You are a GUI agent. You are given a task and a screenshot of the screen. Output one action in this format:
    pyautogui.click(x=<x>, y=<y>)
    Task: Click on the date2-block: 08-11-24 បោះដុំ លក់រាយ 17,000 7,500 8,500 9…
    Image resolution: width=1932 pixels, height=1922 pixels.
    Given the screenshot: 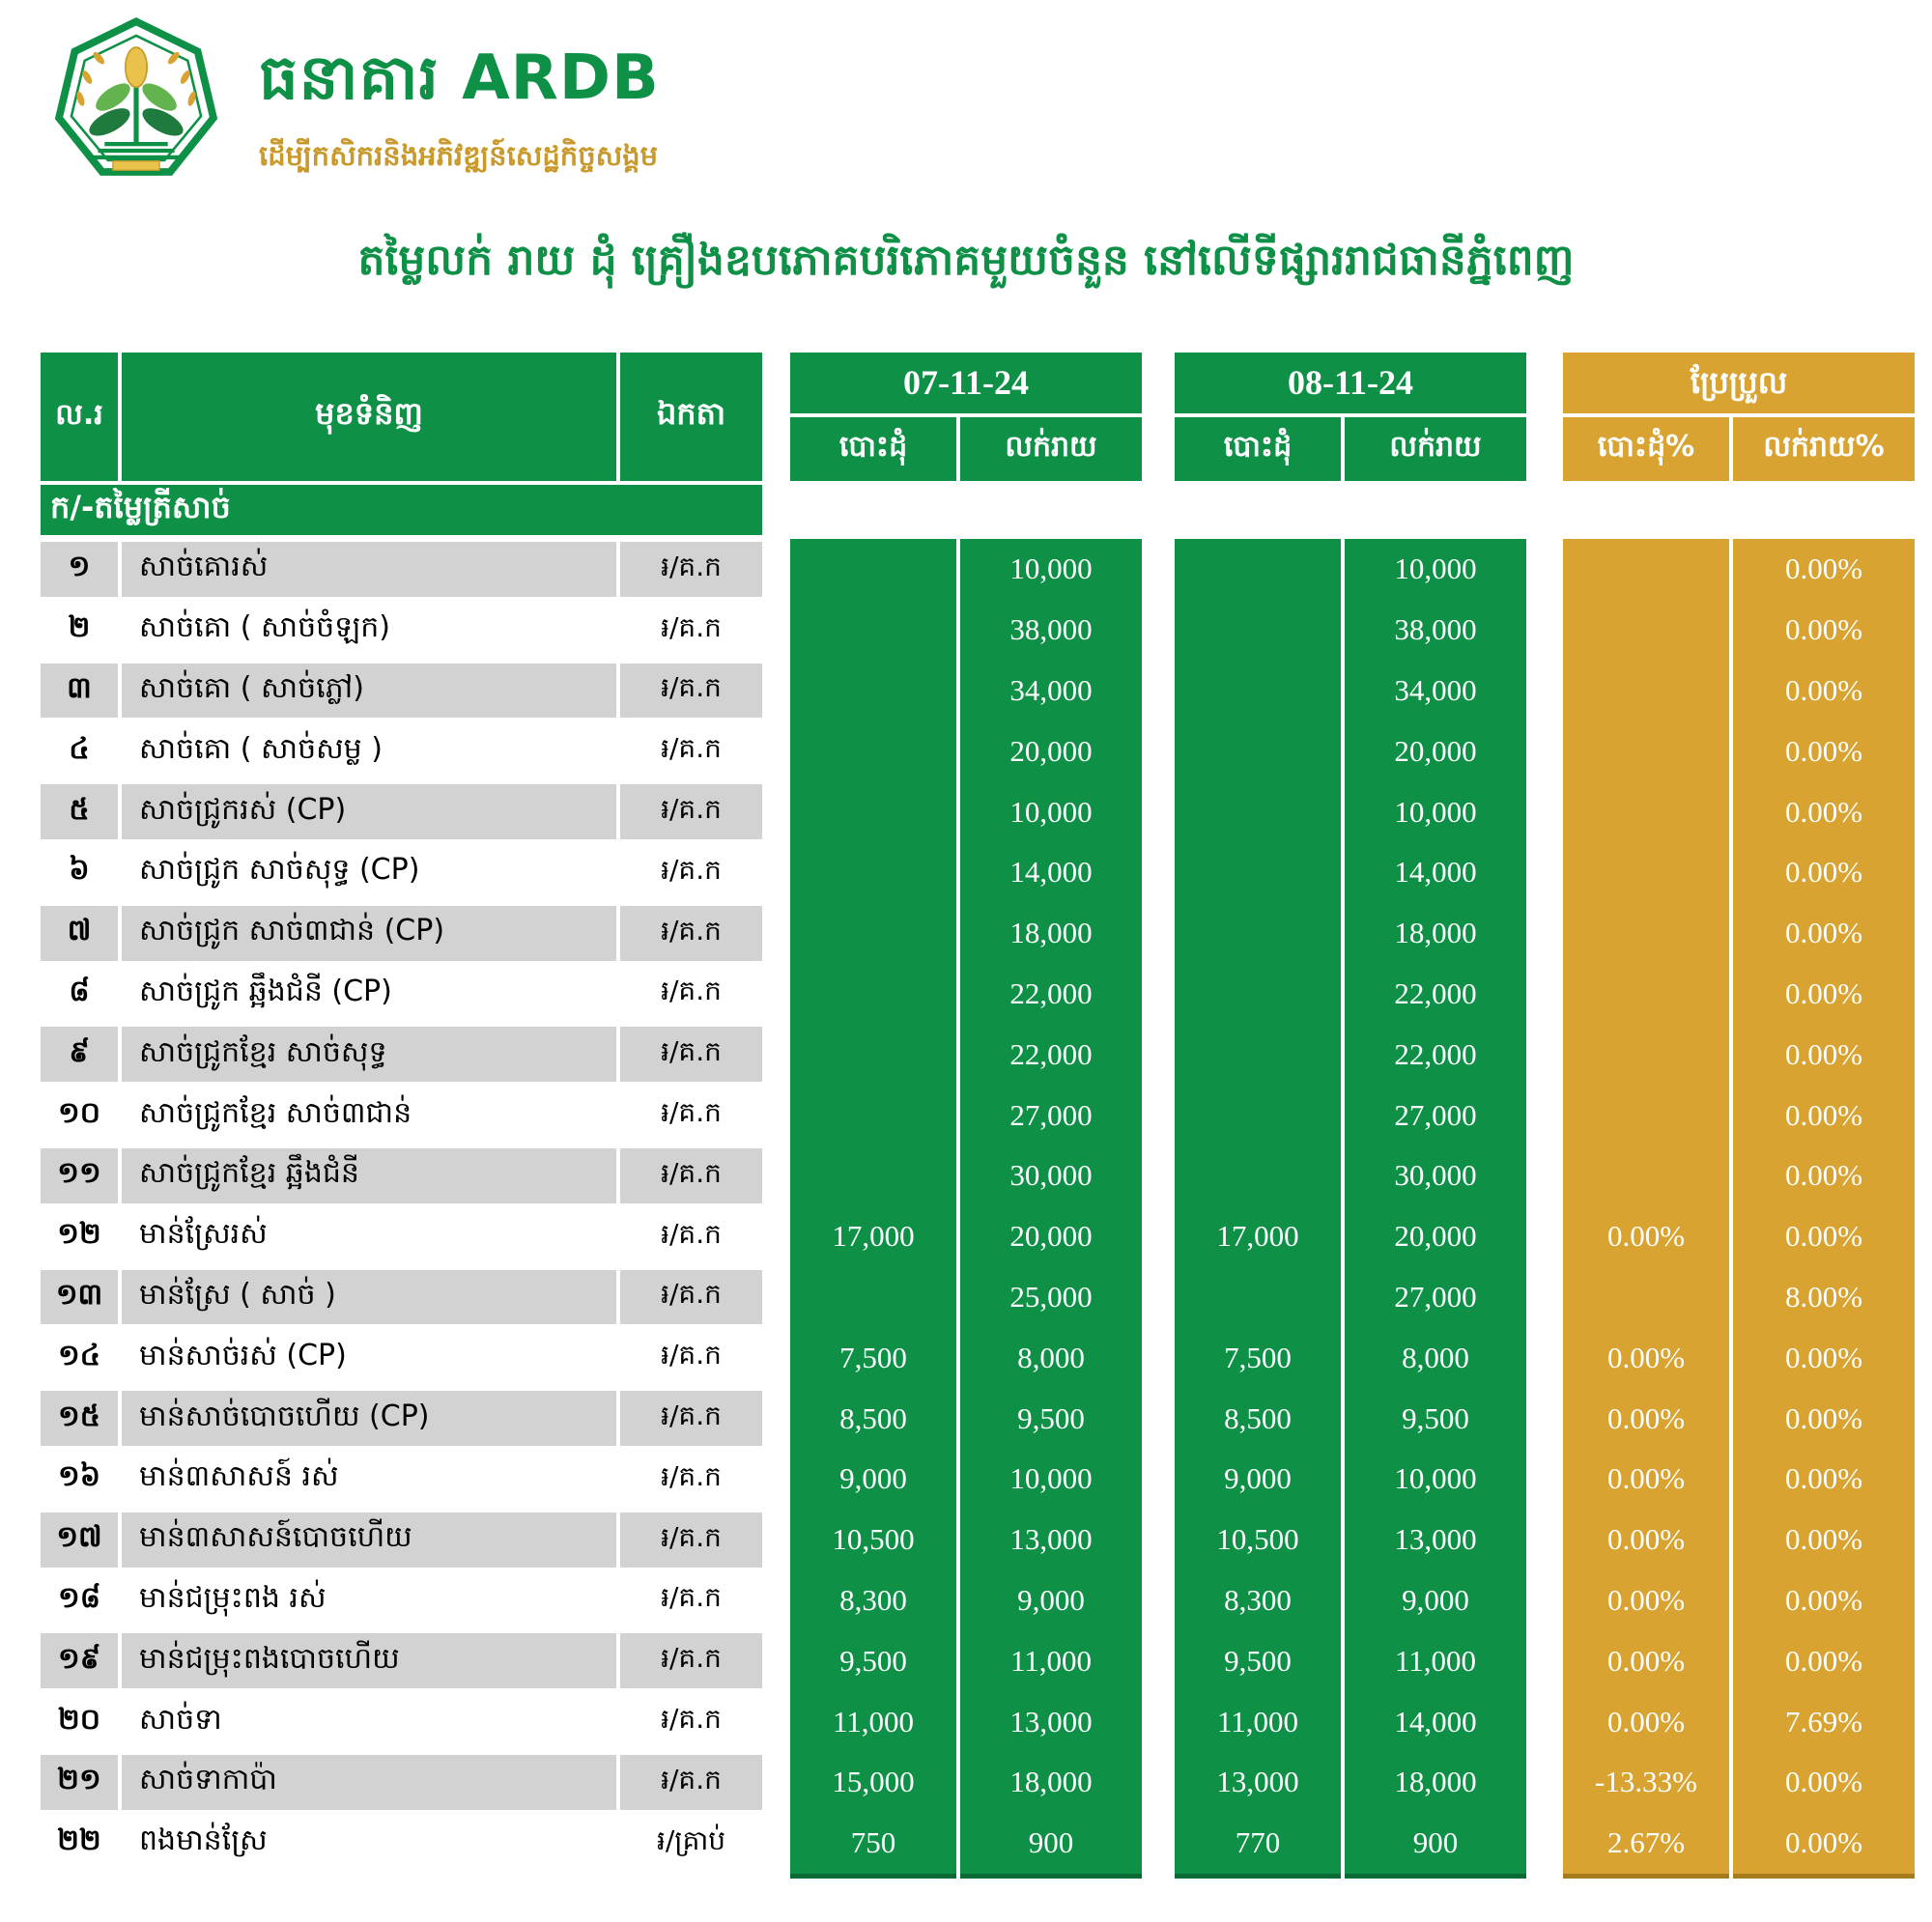 What is the action you would take?
    pyautogui.click(x=1350, y=1116)
    